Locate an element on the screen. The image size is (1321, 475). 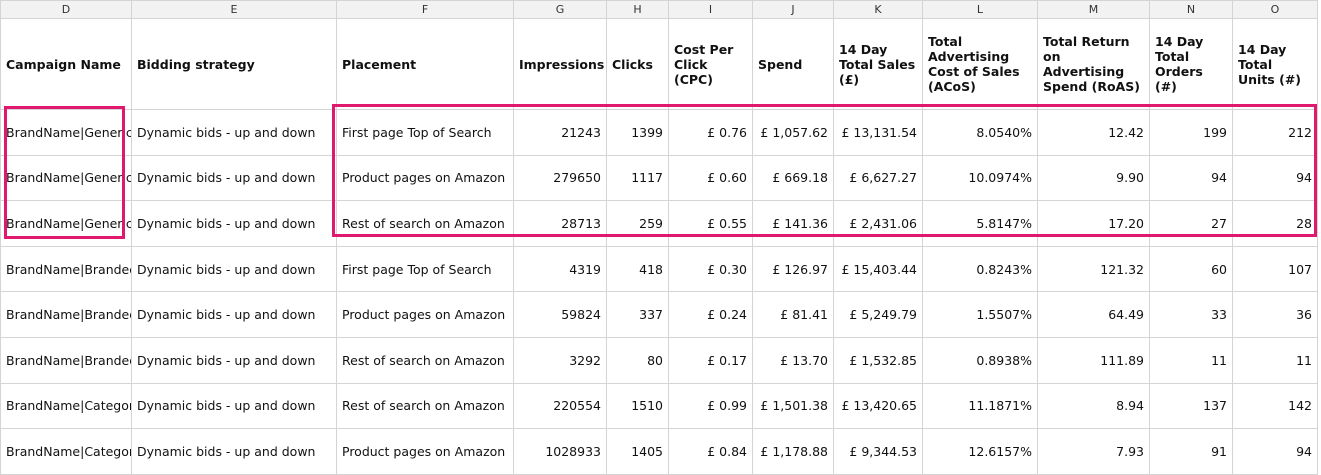
cell: 91 is located at coordinates (1191, 451).